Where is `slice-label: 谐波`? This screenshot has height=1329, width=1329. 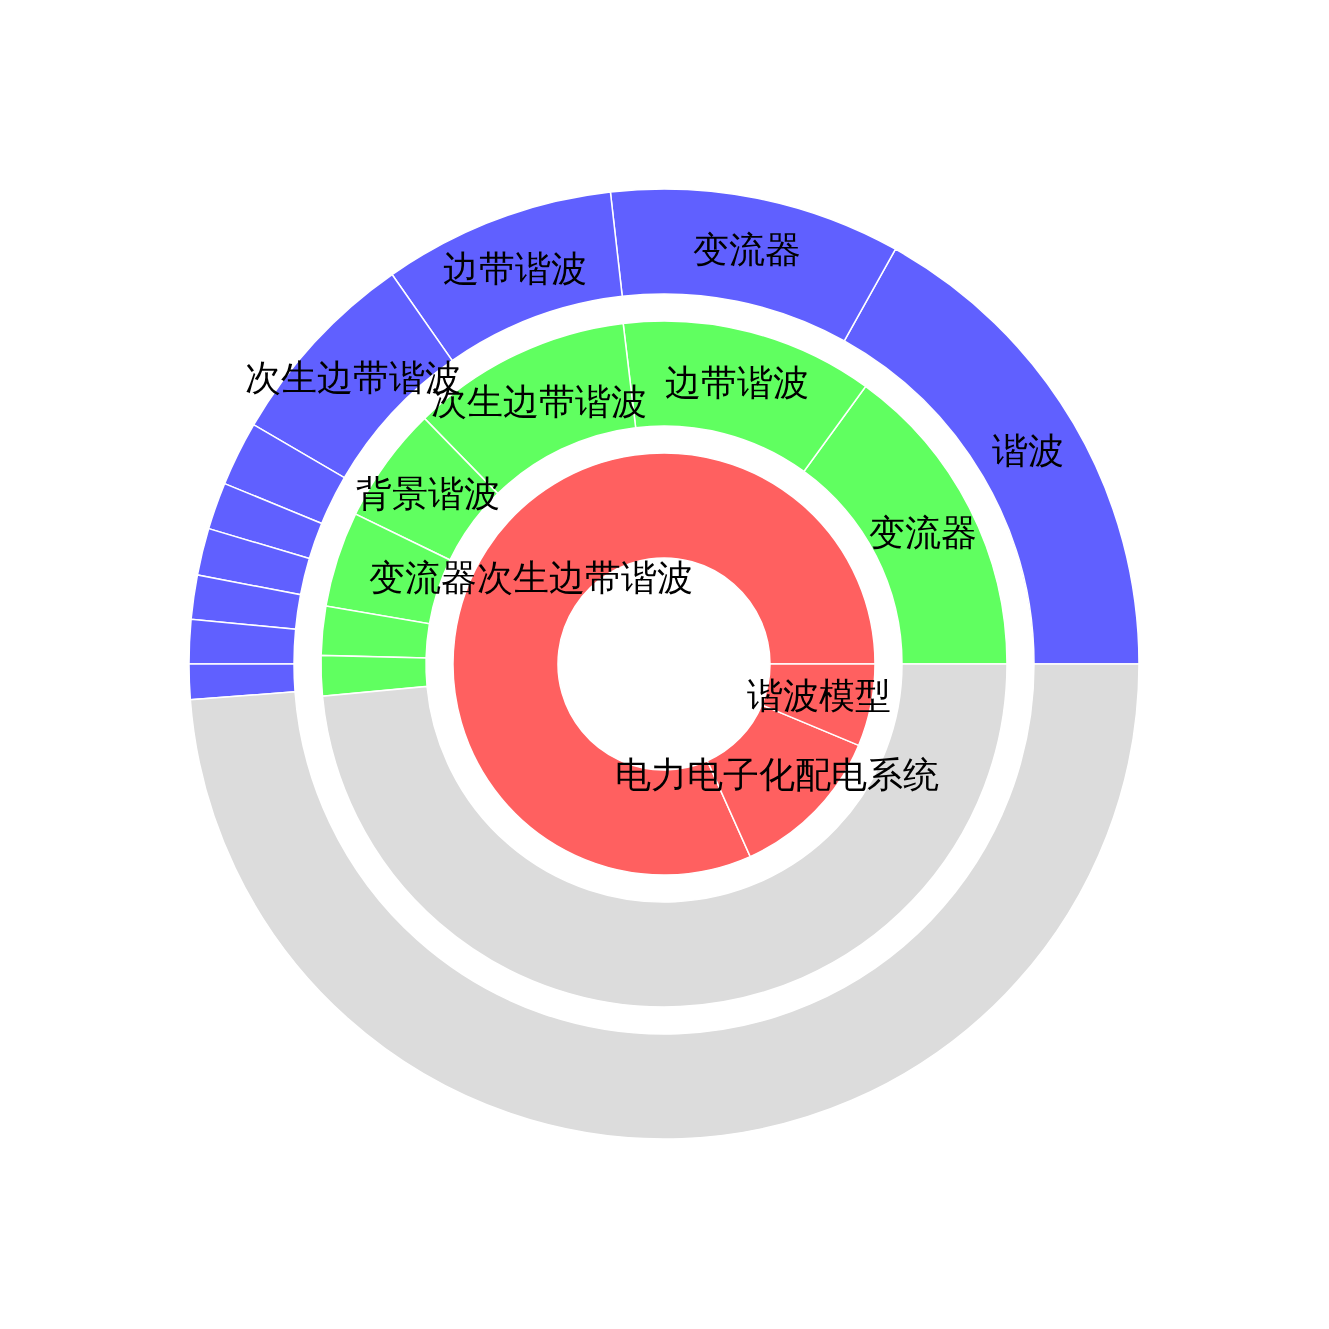 slice-label: 谐波 is located at coordinates (1028, 450).